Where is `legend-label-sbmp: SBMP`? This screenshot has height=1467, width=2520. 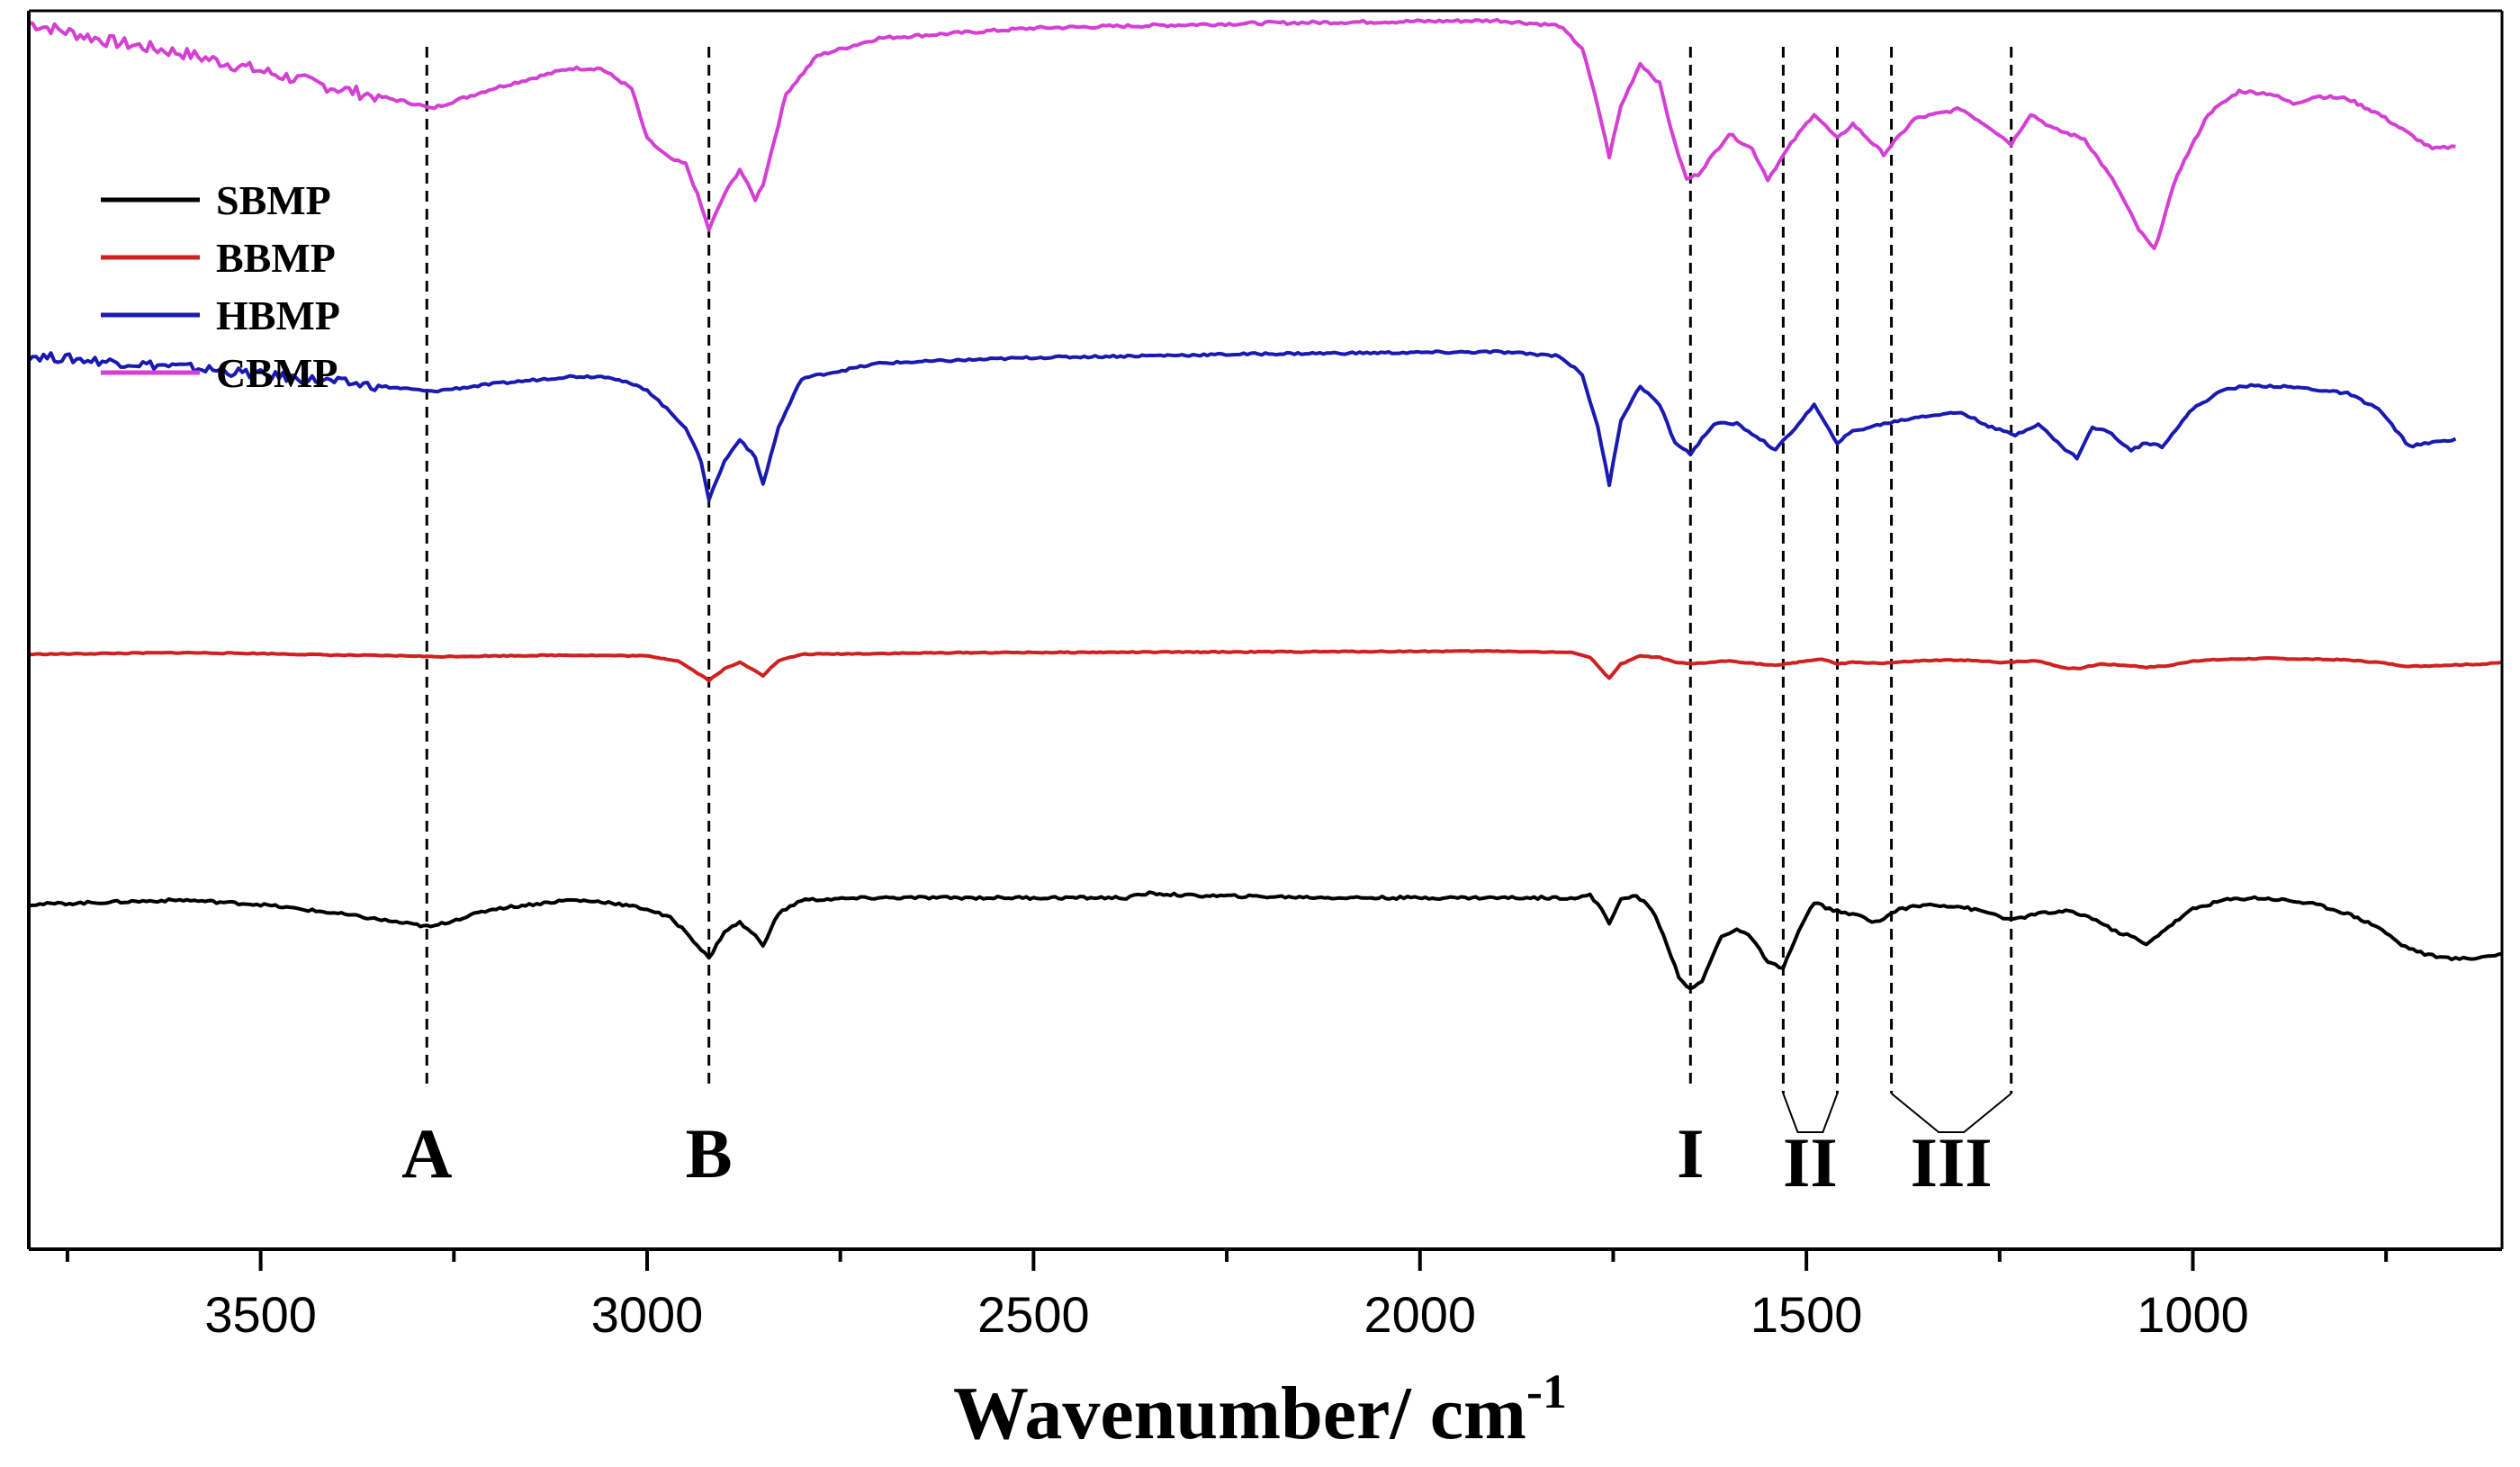
legend-label-sbmp: SBMP is located at coordinates (274, 200).